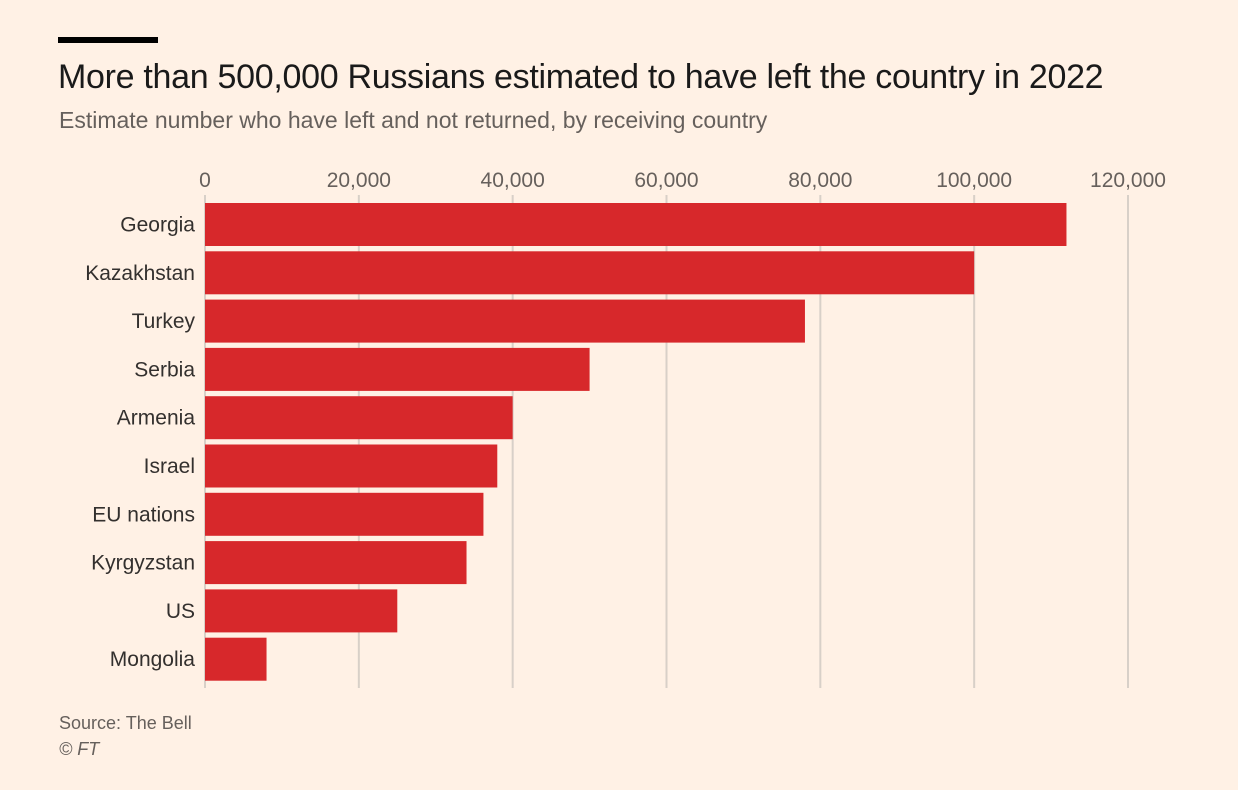 The image size is (1238, 790). I want to click on category-label: Kyrgyzstan, so click(143, 563).